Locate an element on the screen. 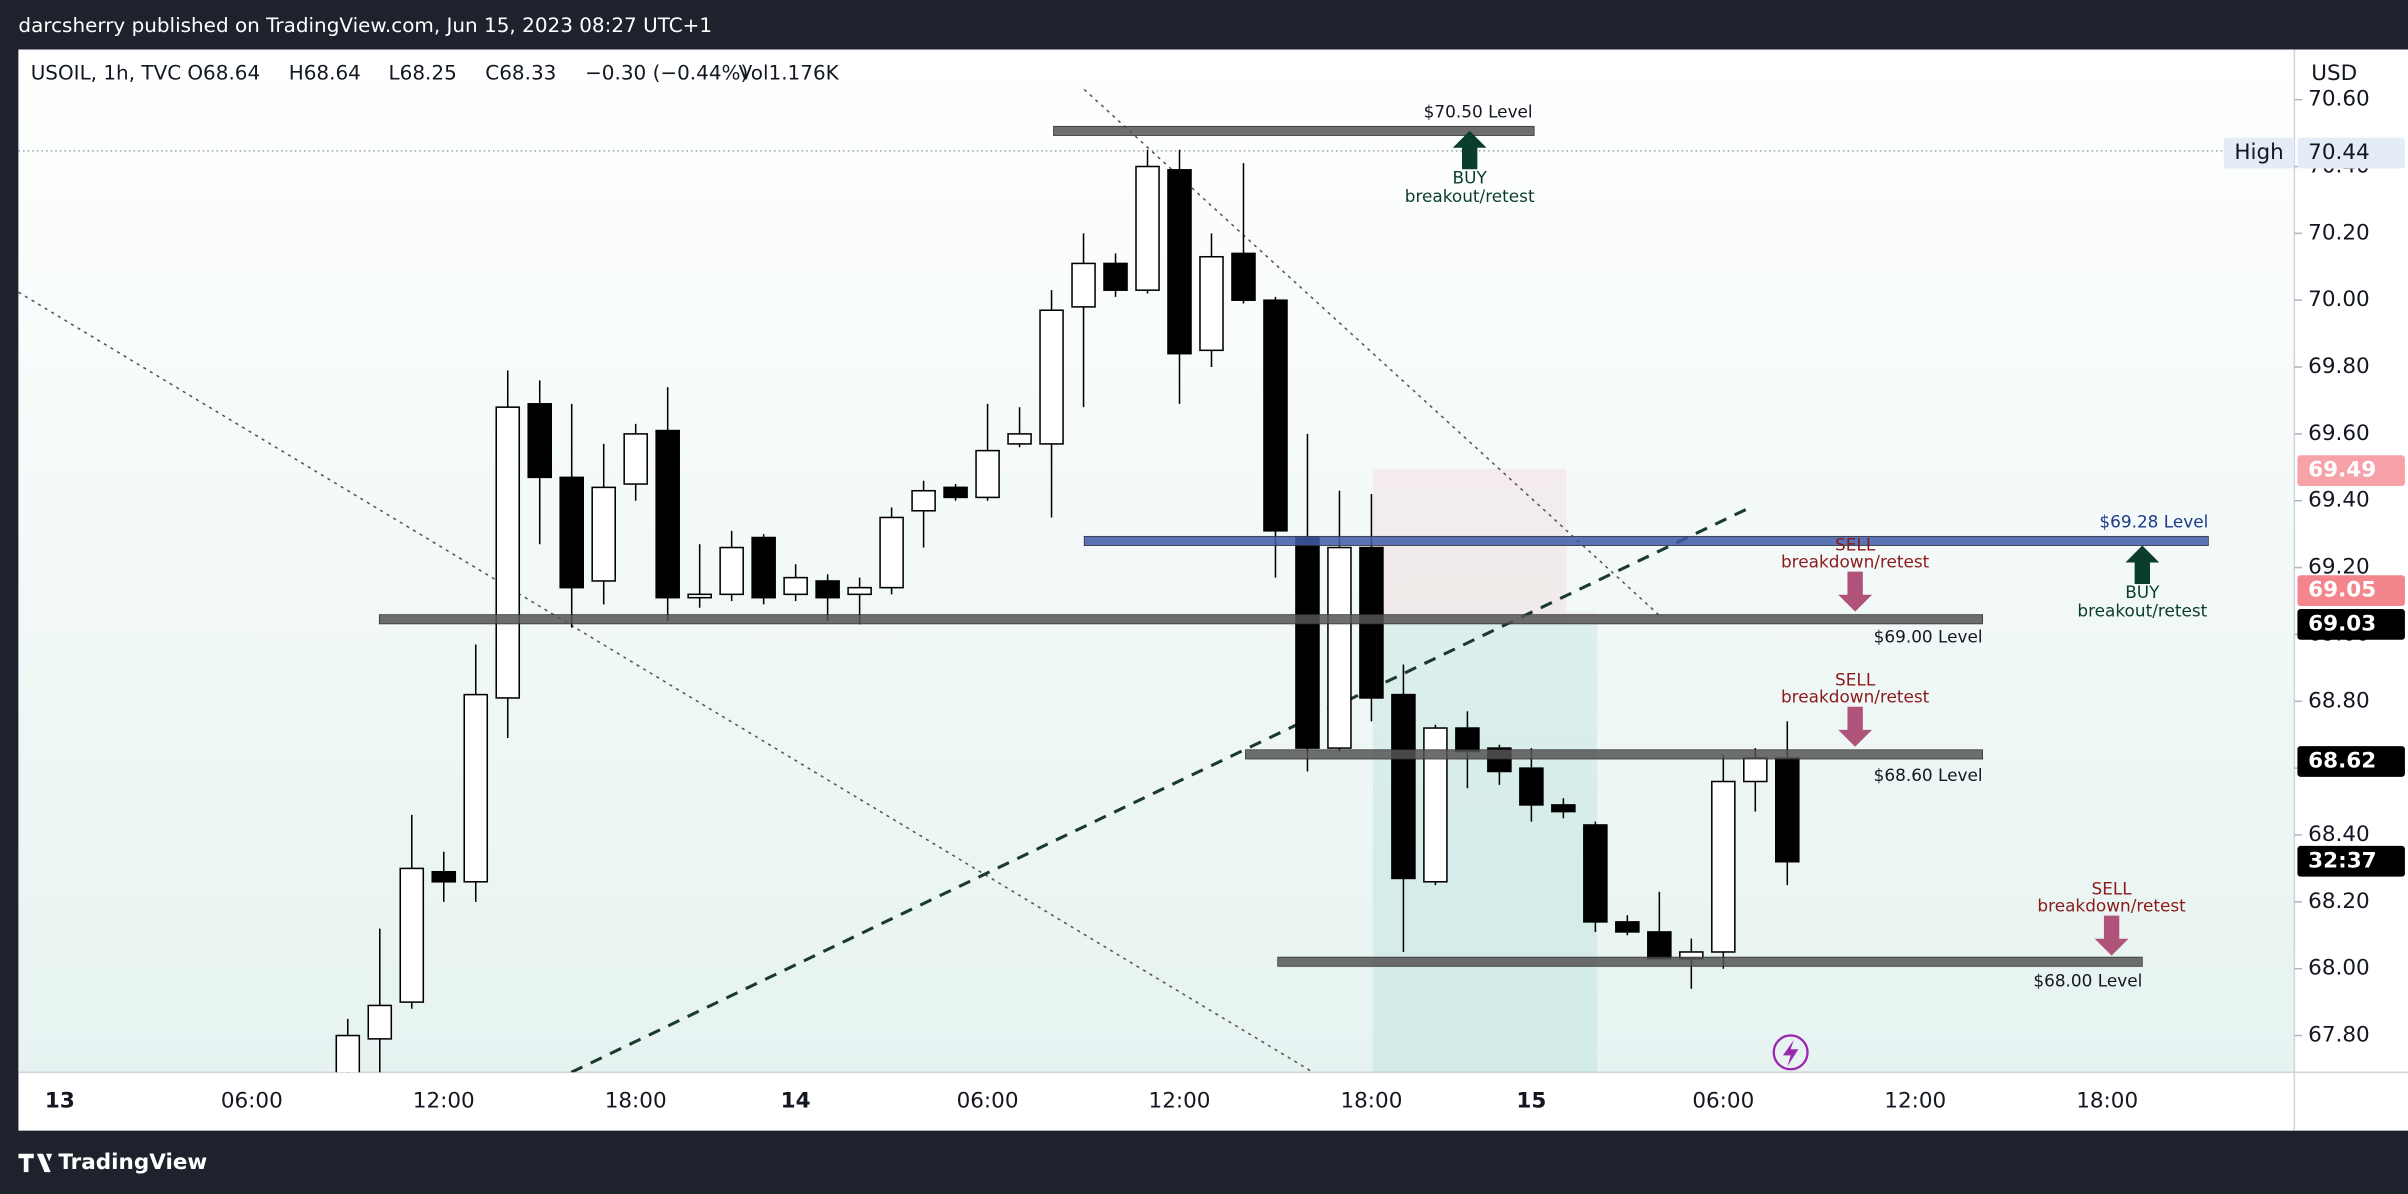 Image resolution: width=2408 pixels, height=1194 pixels. y-tick-label: 70.20 is located at coordinates (2339, 232).